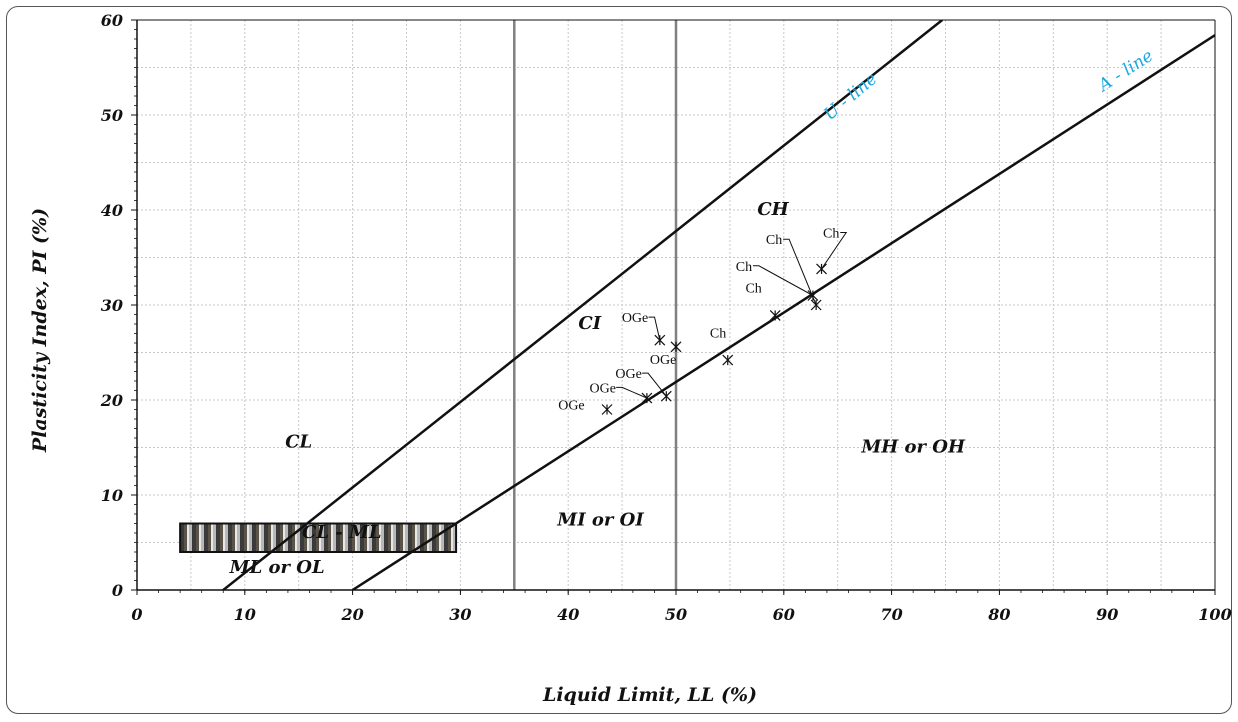  Describe the element at coordinates (342, 532) in the screenshot. I see `zone-label: CL - ML` at that location.